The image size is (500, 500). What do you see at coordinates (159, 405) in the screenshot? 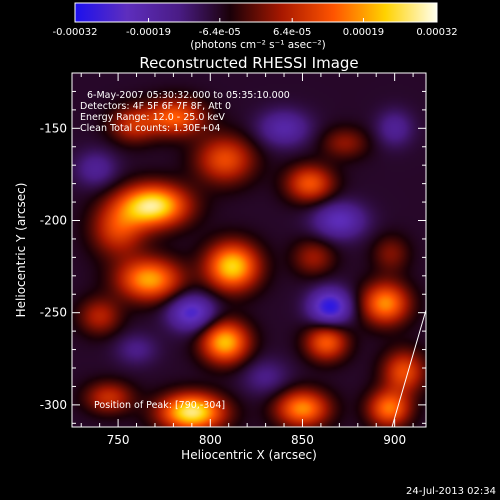
I see `peak-position-label: Position of Peak: [790,-304]` at bounding box center [159, 405].